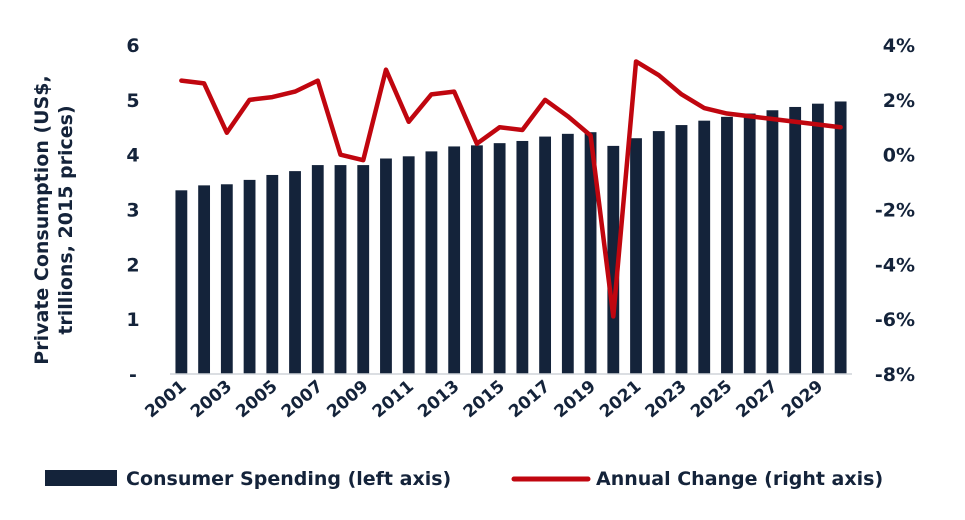 This screenshot has height=520, width=965. Describe the element at coordinates (249, 276) in the screenshot. I see `bar-2004` at that location.